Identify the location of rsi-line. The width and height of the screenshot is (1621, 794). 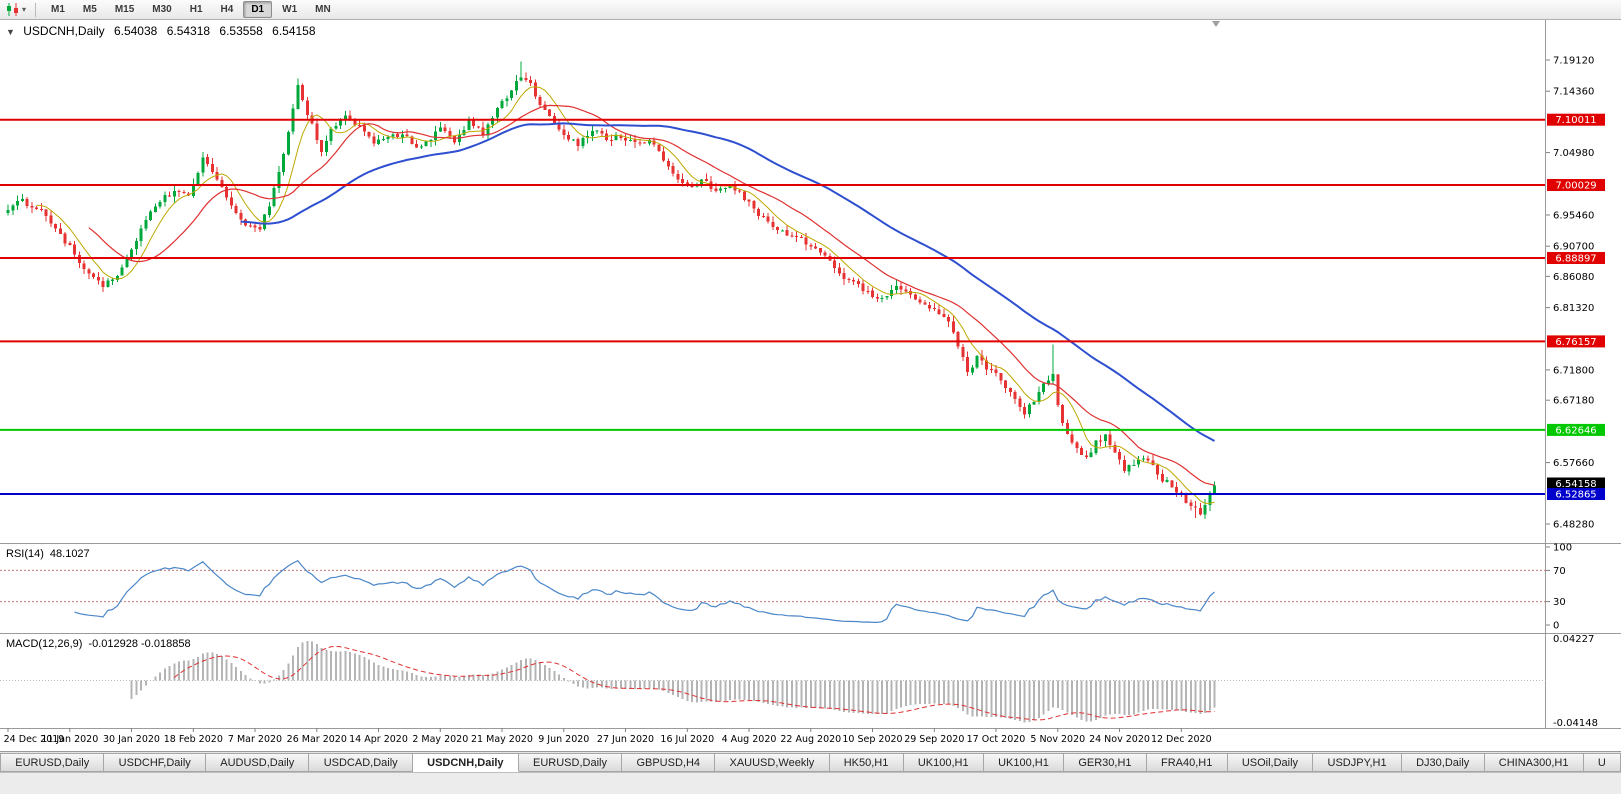
(644, 591).